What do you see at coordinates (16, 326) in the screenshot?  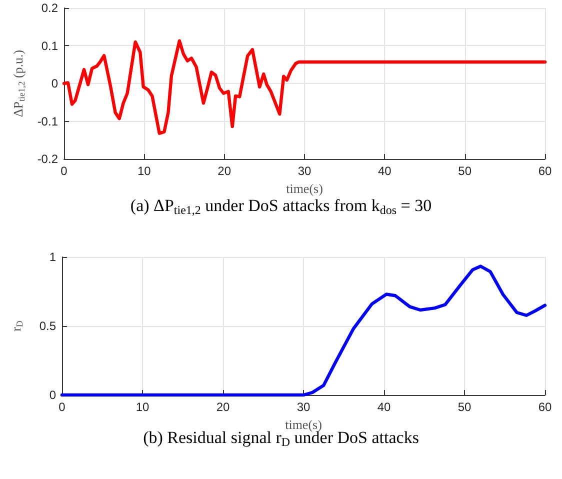 I see `y-axis-title: rD` at bounding box center [16, 326].